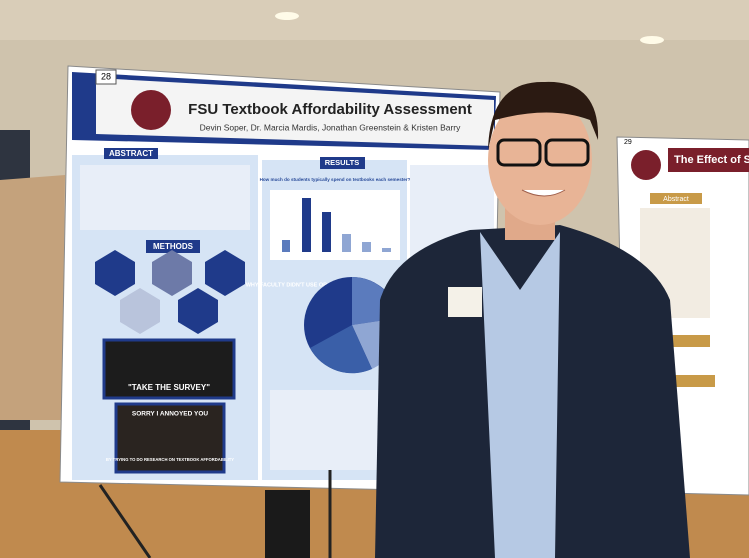 Image resolution: width=749 pixels, height=558 pixels. I want to click on poster-board-left, so click(32, 297).